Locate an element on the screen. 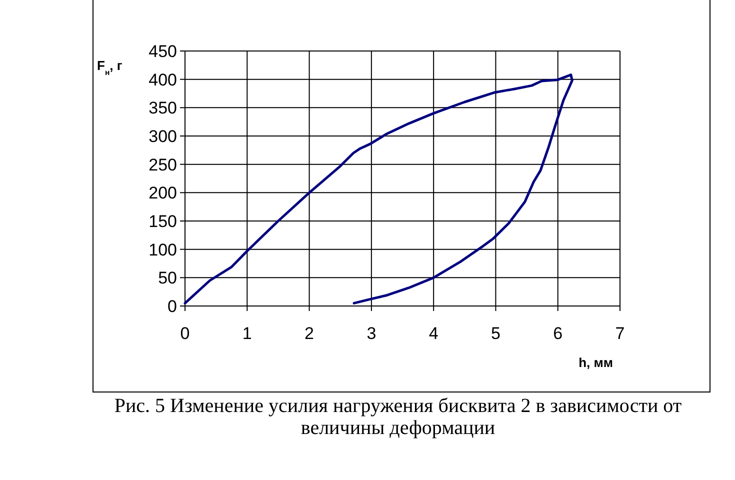 Image resolution: width=735 pixels, height=480 pixels. x-tick-label: 0 is located at coordinates (185, 333).